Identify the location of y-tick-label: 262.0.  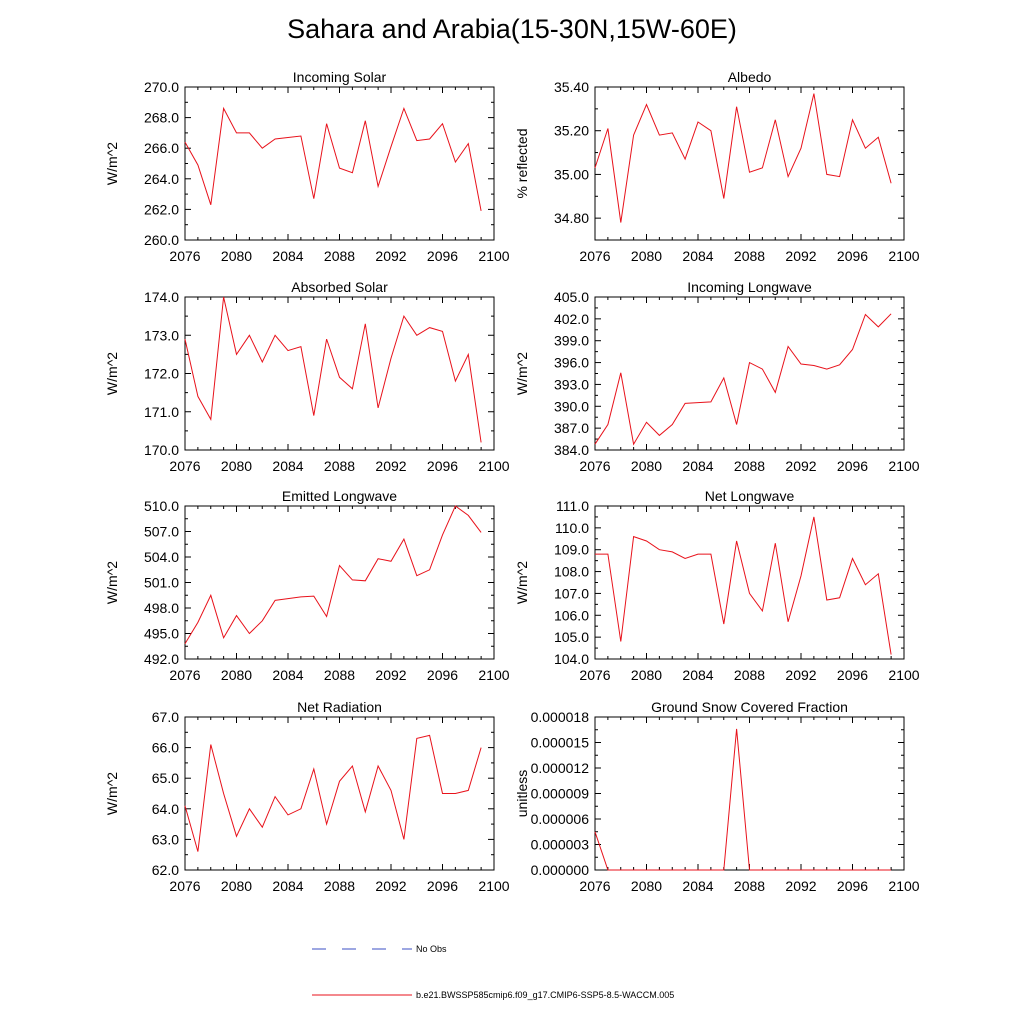
(161, 209).